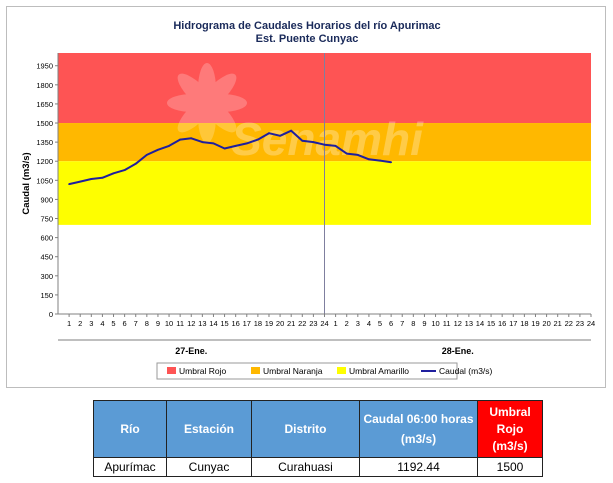  I want to click on cell-umbral-rojo: 1500, so click(510, 467).